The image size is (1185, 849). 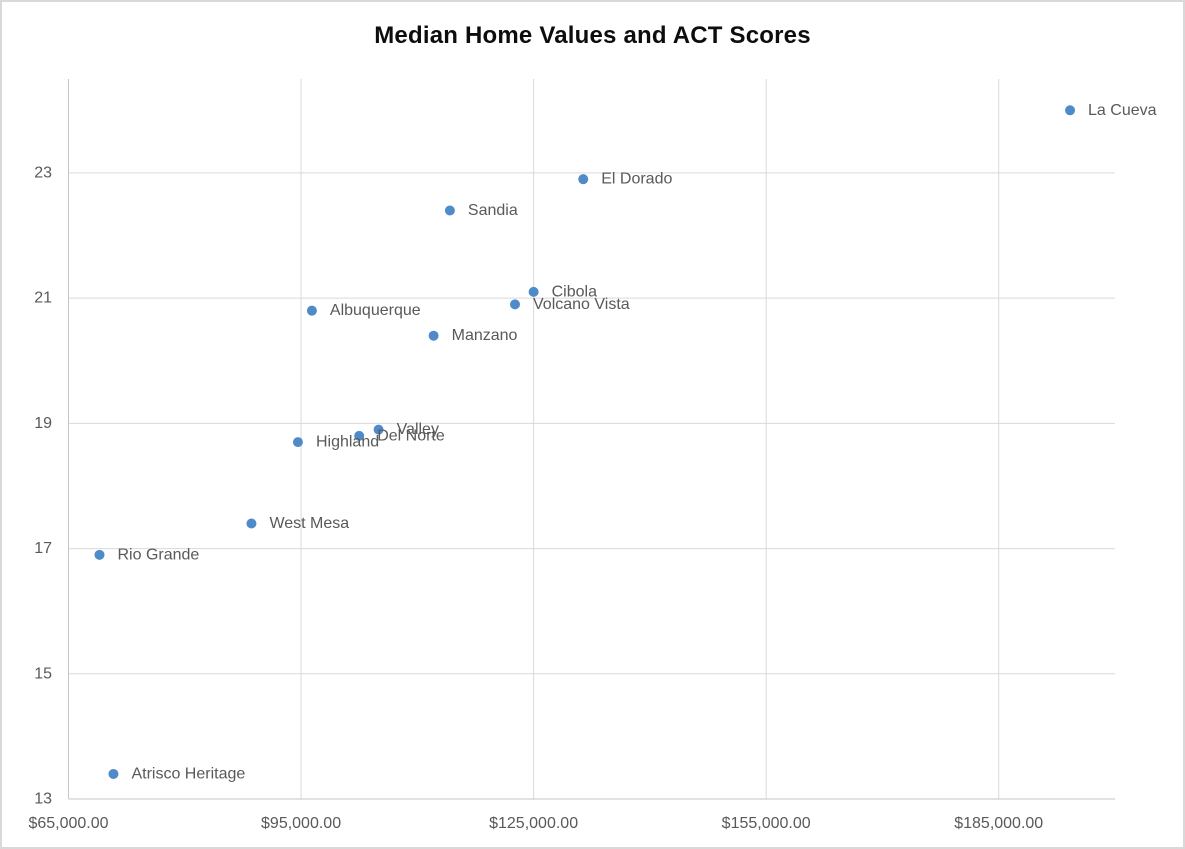 What do you see at coordinates (1122, 110) in the screenshot?
I see `data-point-label: La Cueva` at bounding box center [1122, 110].